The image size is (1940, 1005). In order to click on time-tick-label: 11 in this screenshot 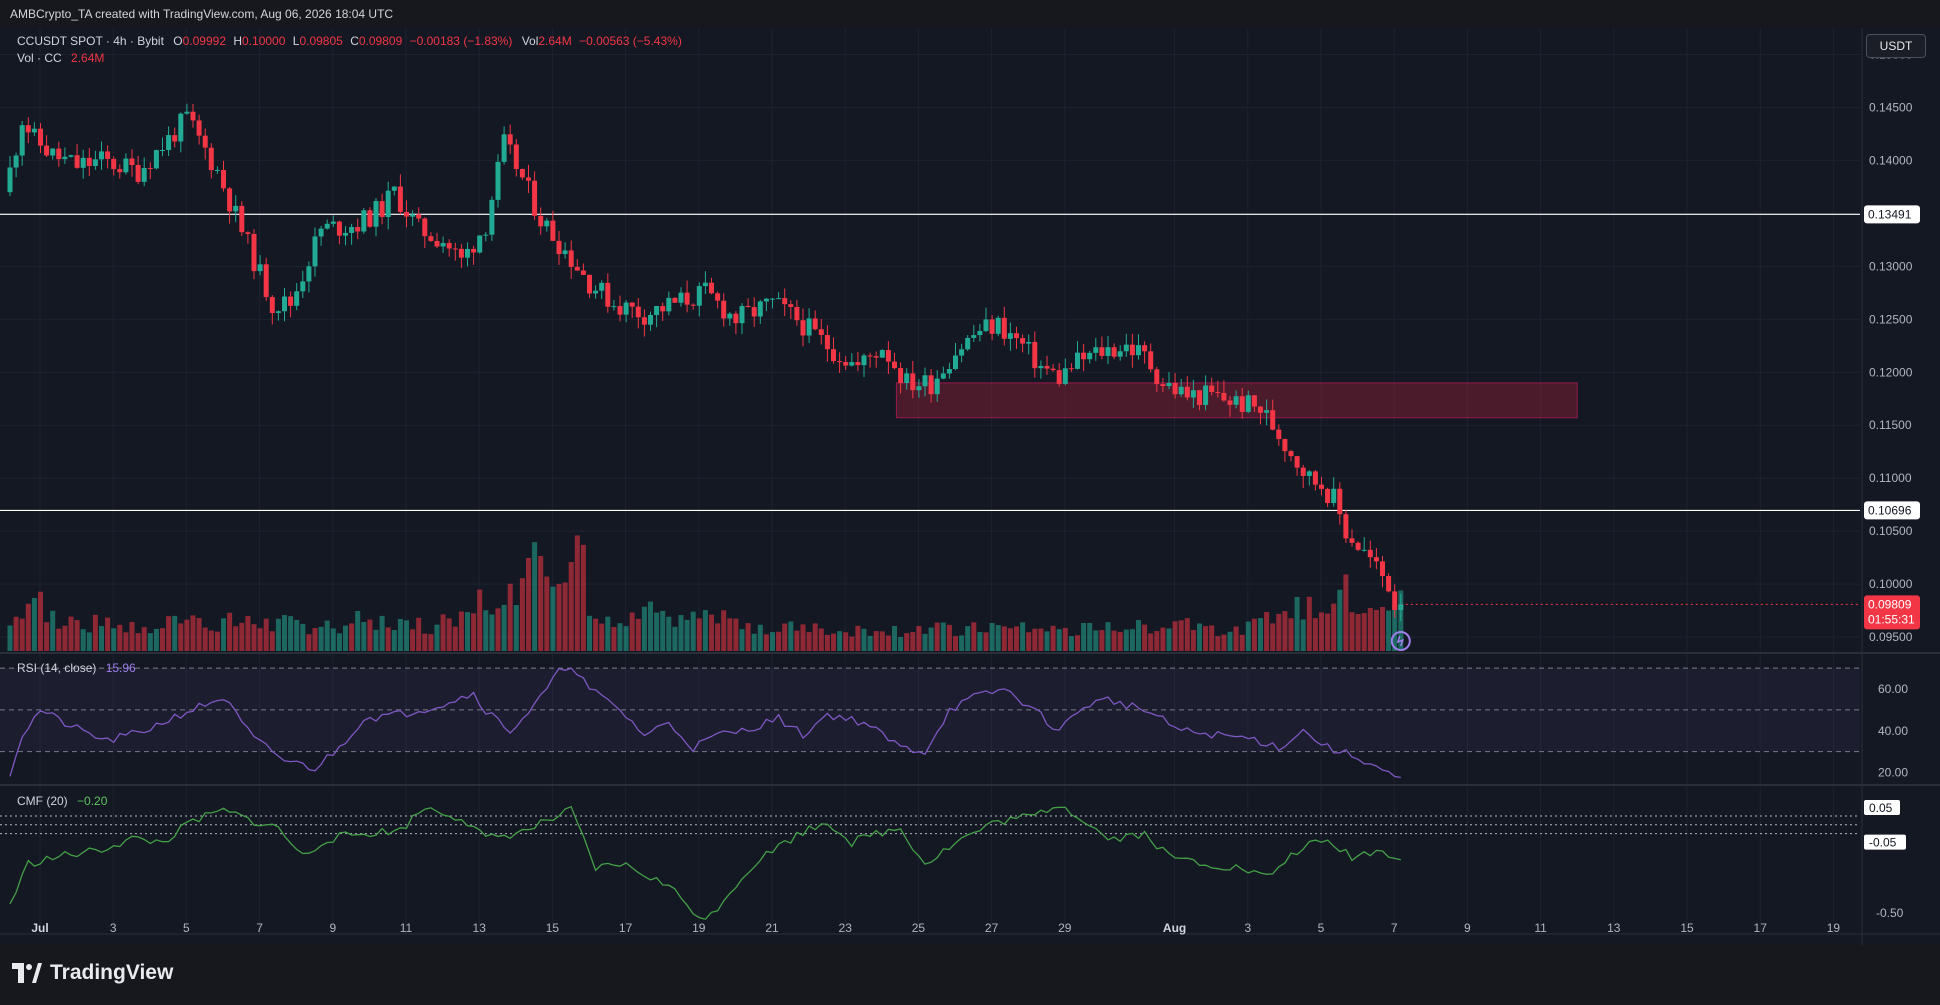, I will do `click(406, 928)`.